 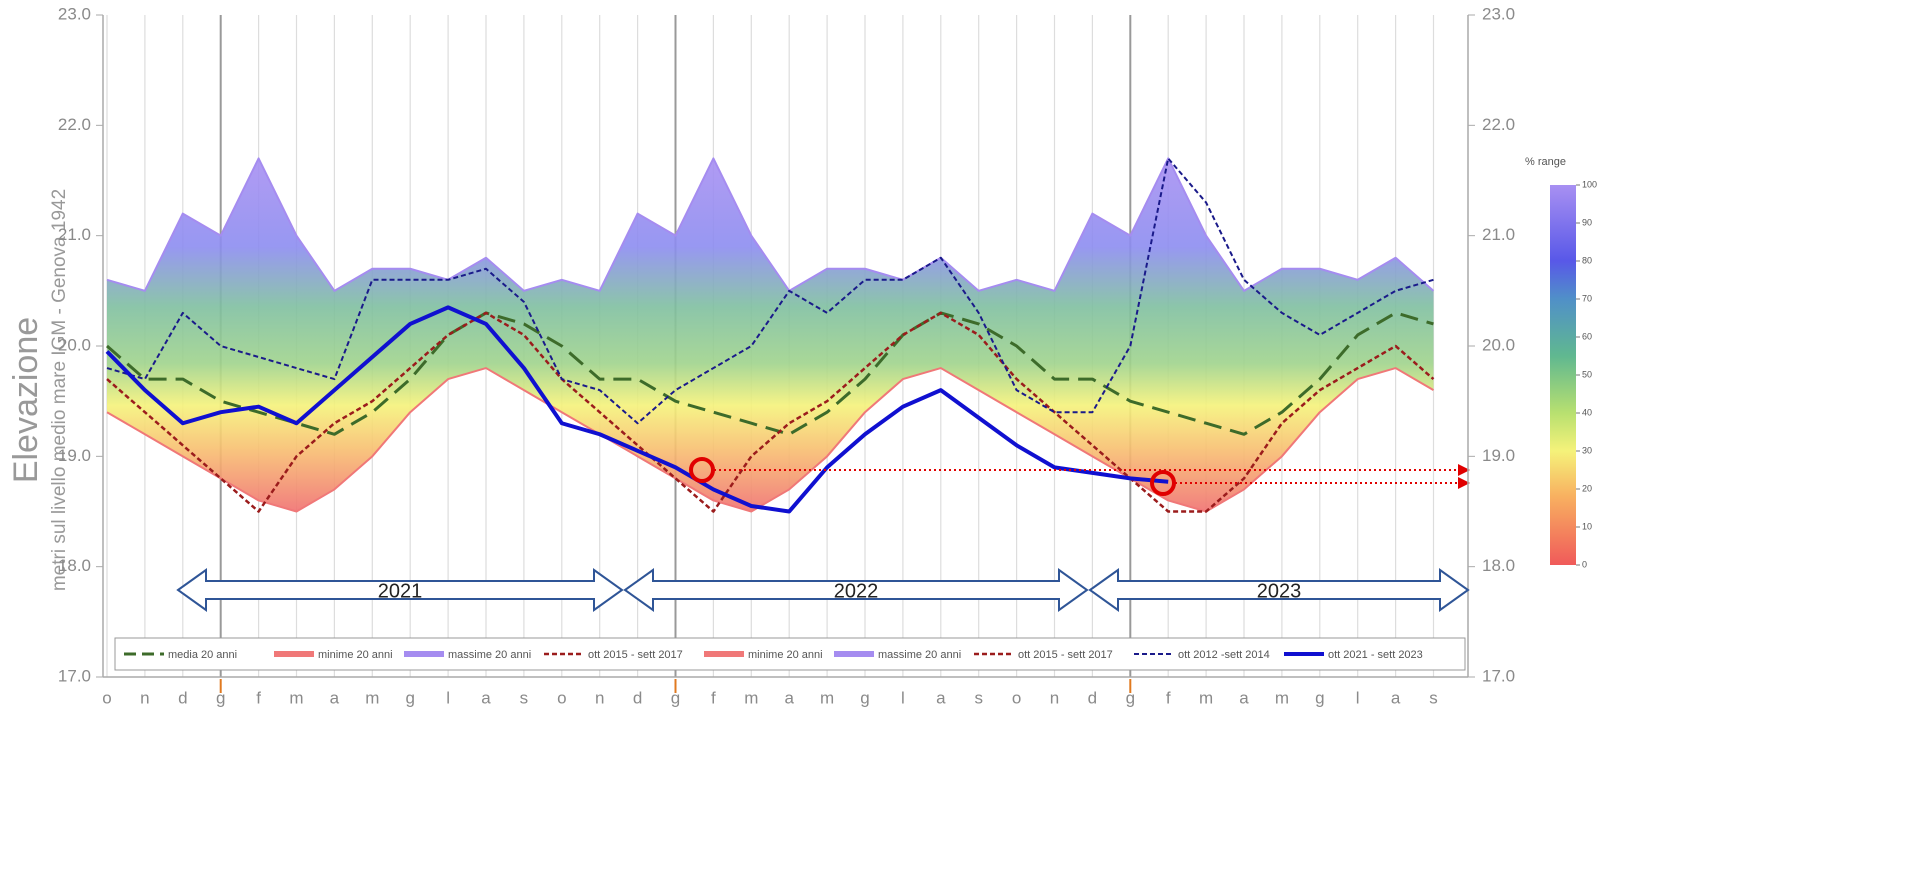 I want to click on y2-tick-label: 18.0, so click(x=1498, y=565).